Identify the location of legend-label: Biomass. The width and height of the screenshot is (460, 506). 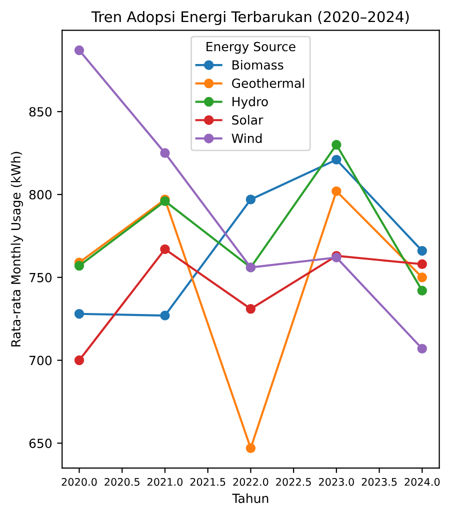
(258, 65).